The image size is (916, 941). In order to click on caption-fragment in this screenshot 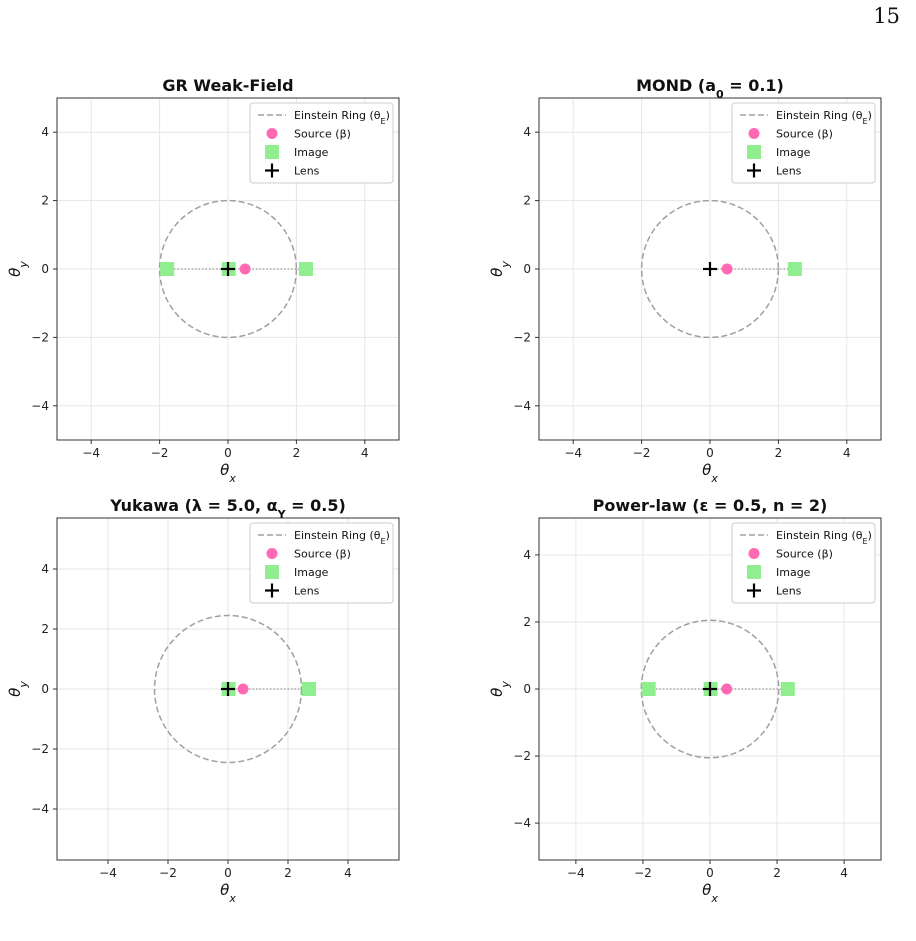, I will do `click(458, 927)`.